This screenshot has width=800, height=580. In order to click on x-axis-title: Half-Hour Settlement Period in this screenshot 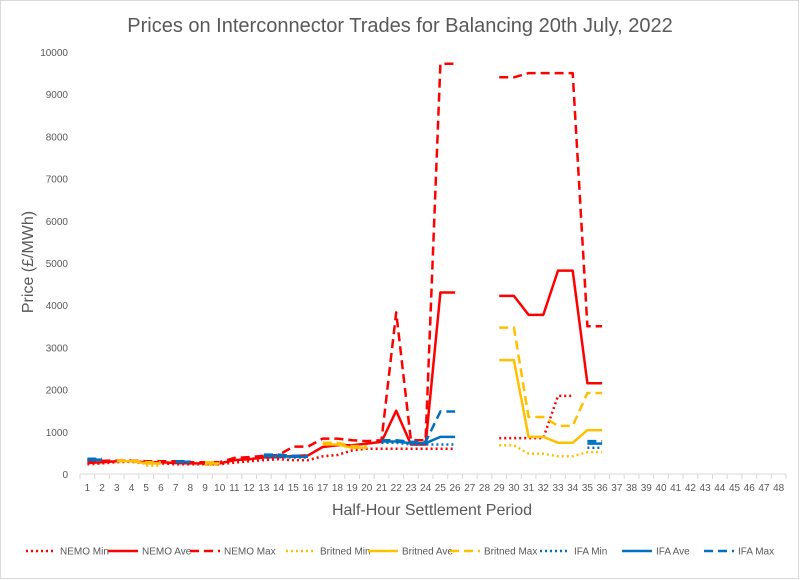, I will do `click(432, 510)`.